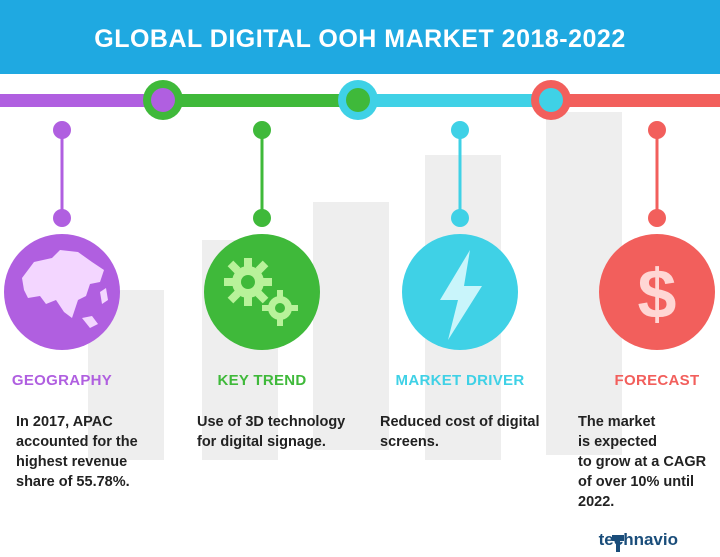  Describe the element at coordinates (77, 442) in the screenshot. I see `desc-line: accounted for the` at that location.